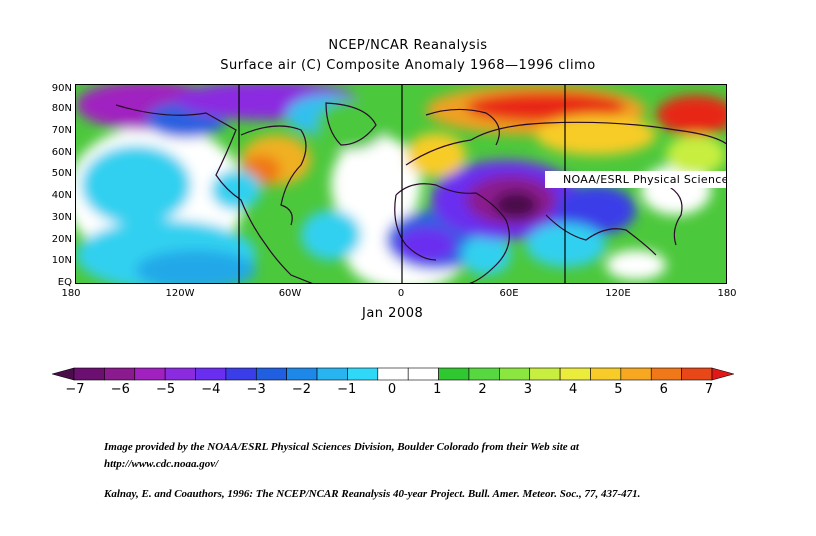 The image size is (816, 536). Describe the element at coordinates (722, 374) in the screenshot. I see `colorbar-right-arrow` at that location.